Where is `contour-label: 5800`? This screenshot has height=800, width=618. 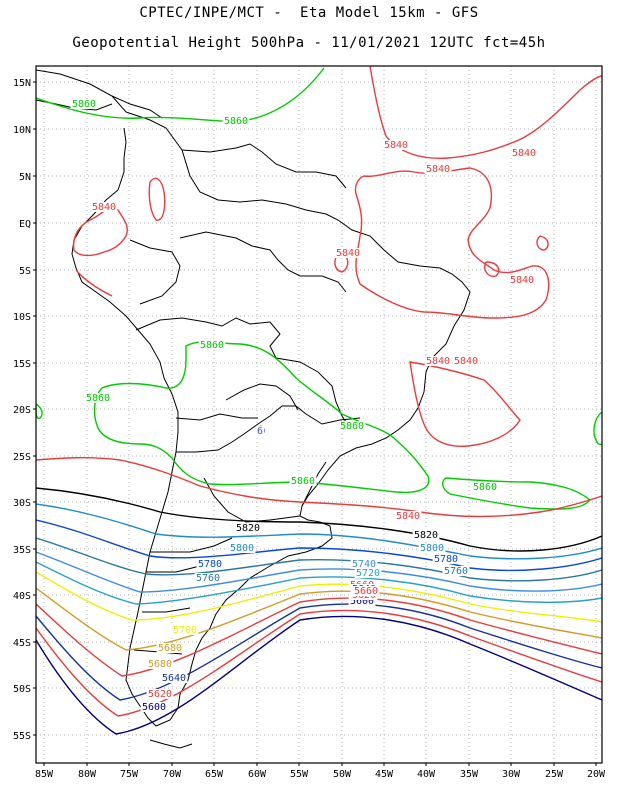
contour-label: 5800 is located at coordinates (242, 548).